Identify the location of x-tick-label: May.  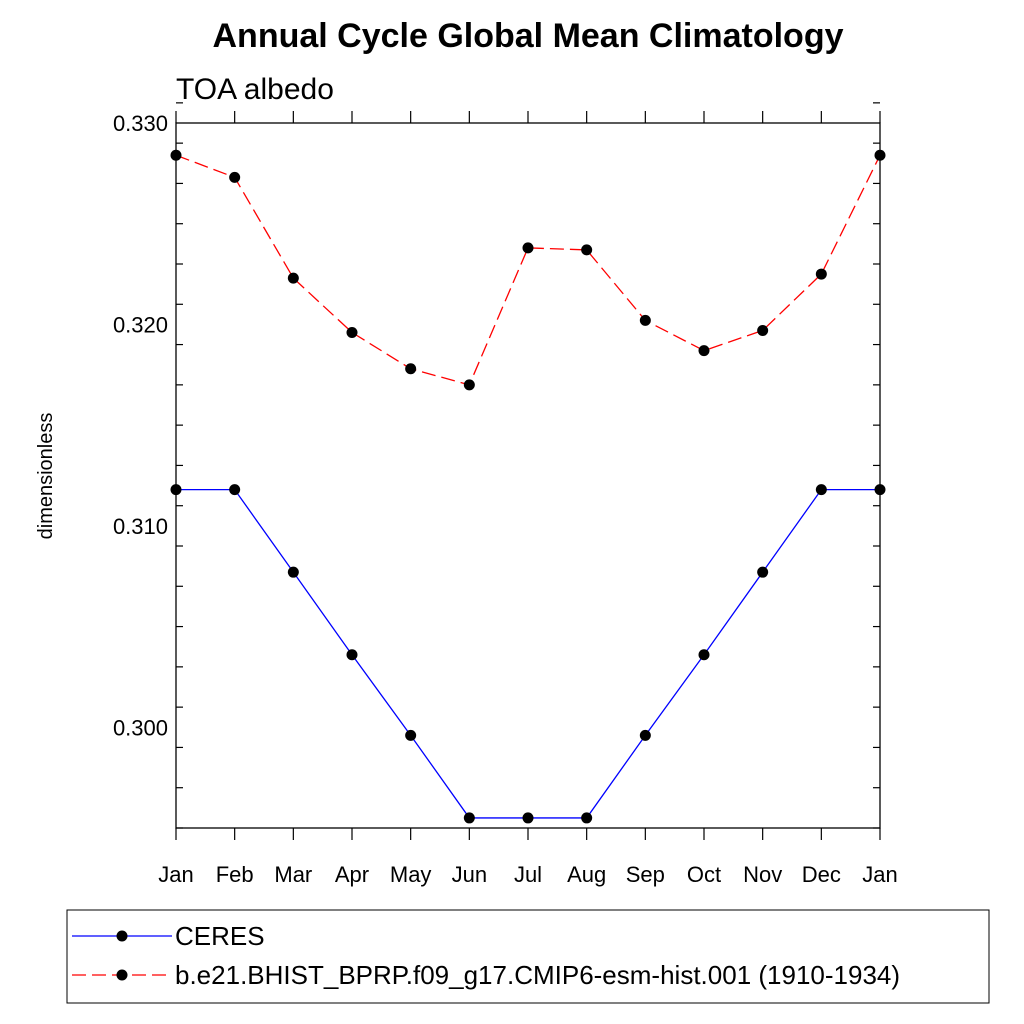
(411, 874).